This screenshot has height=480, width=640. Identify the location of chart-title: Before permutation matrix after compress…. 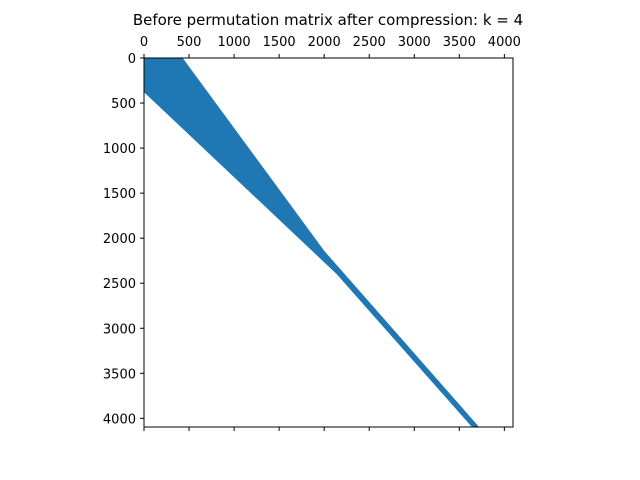
(328, 20).